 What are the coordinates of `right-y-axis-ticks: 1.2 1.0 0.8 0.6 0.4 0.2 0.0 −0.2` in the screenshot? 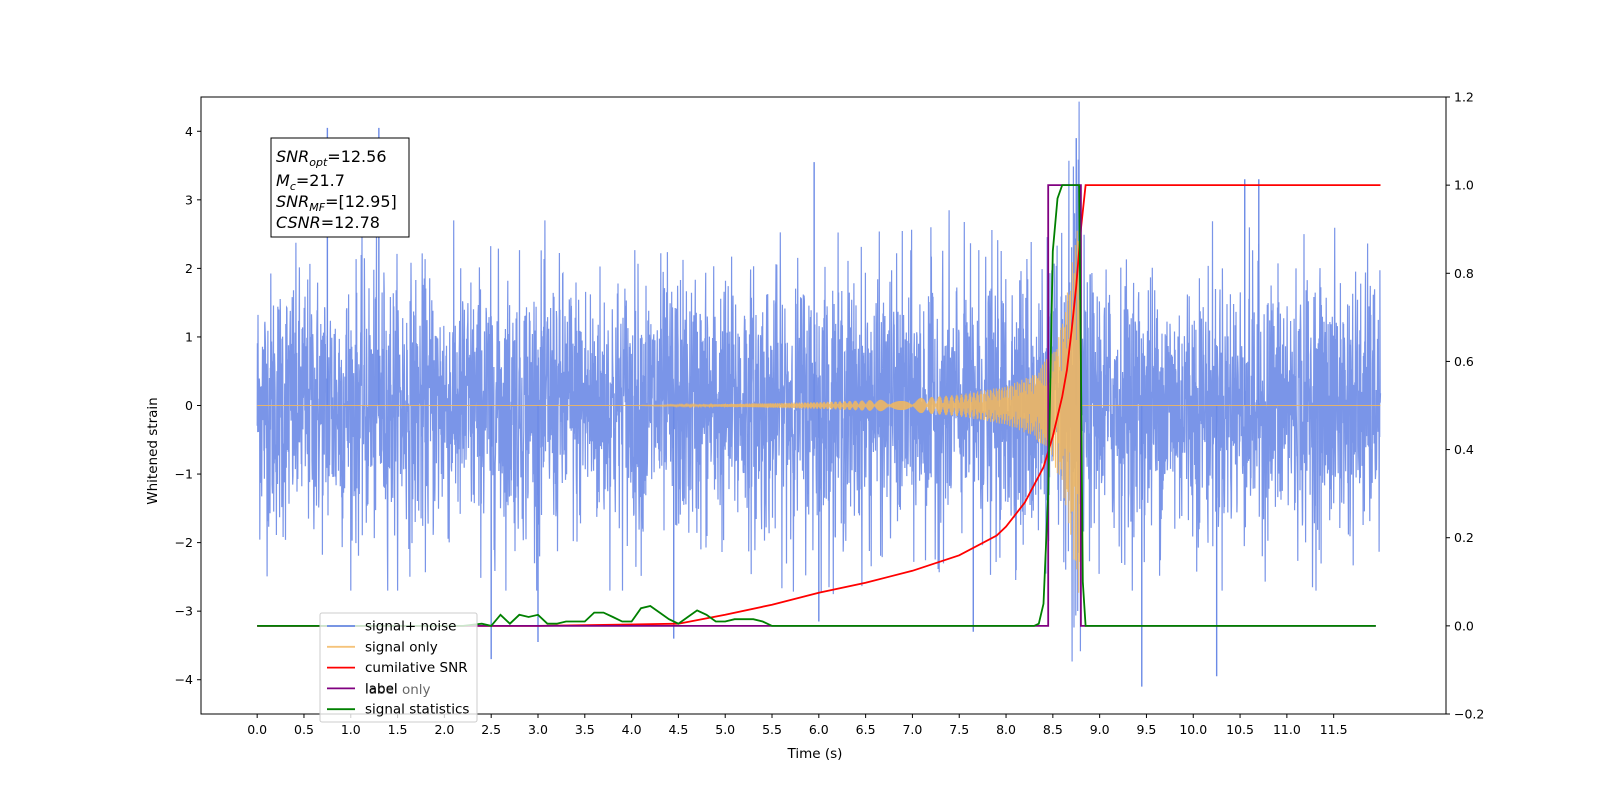 It's located at (1465, 406).